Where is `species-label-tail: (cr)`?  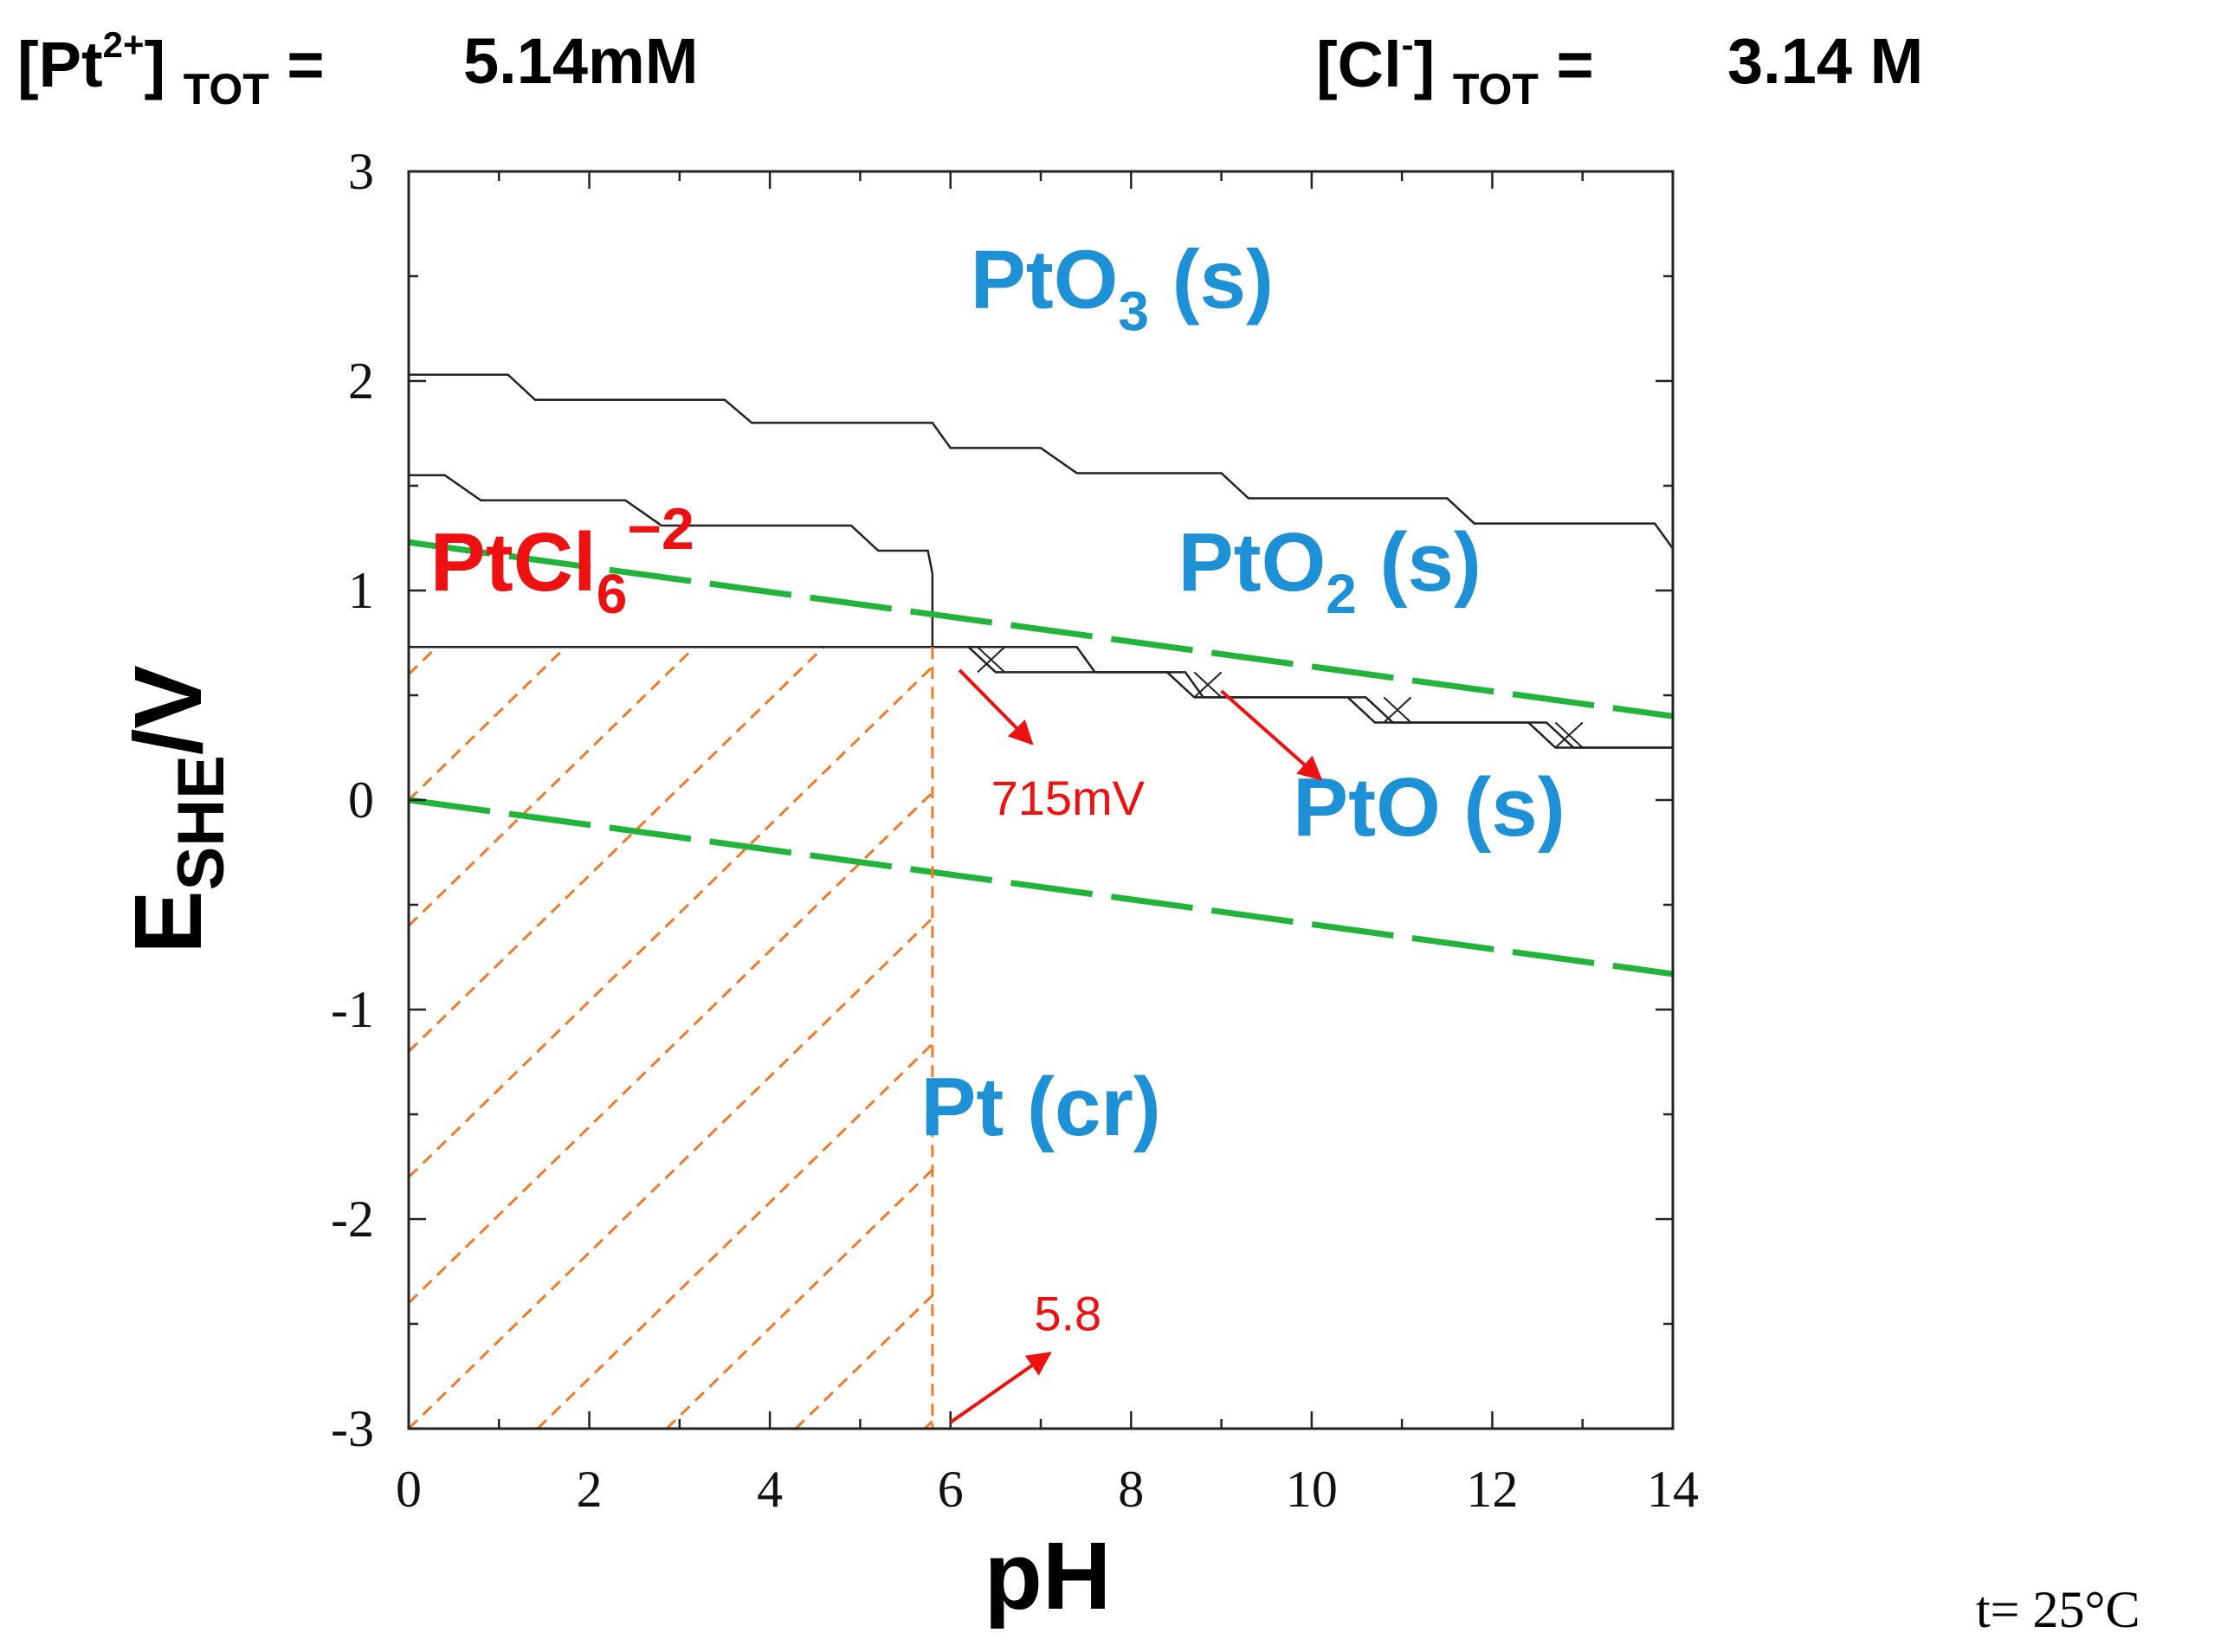
species-label-tail: (cr) is located at coordinates (1082, 1107).